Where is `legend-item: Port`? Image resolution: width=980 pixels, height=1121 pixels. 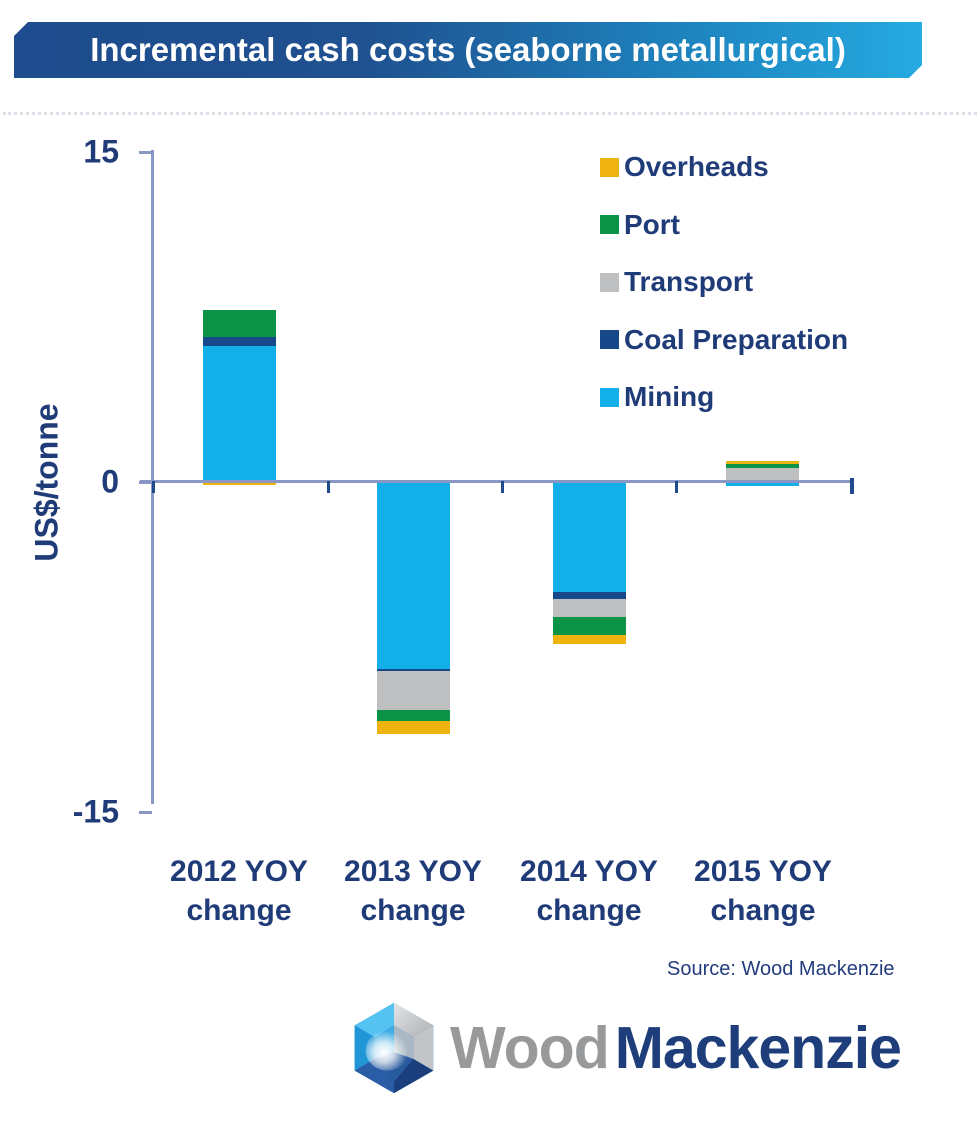 legend-item: Port is located at coordinates (640, 225).